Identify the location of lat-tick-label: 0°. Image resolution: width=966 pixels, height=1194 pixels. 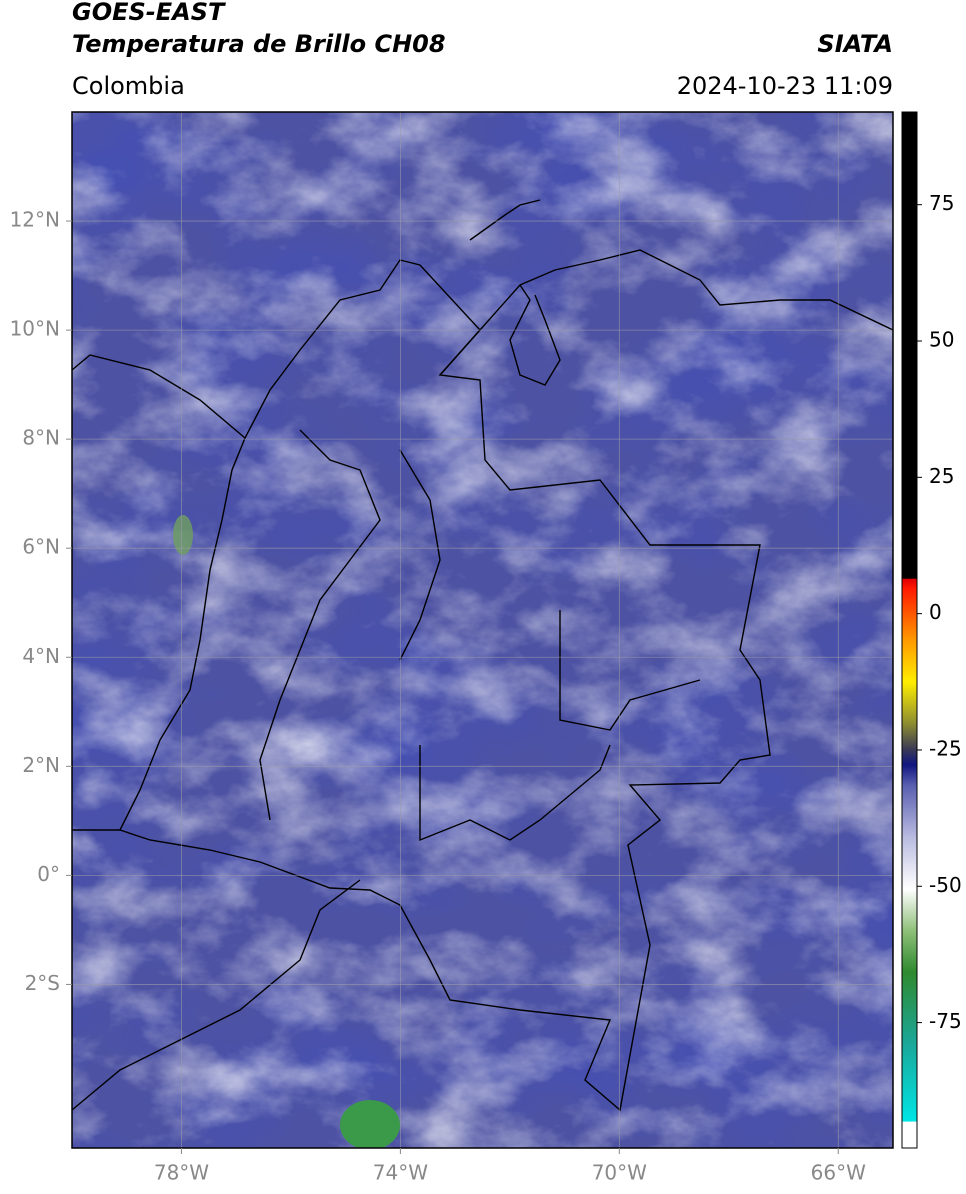
(48, 874).